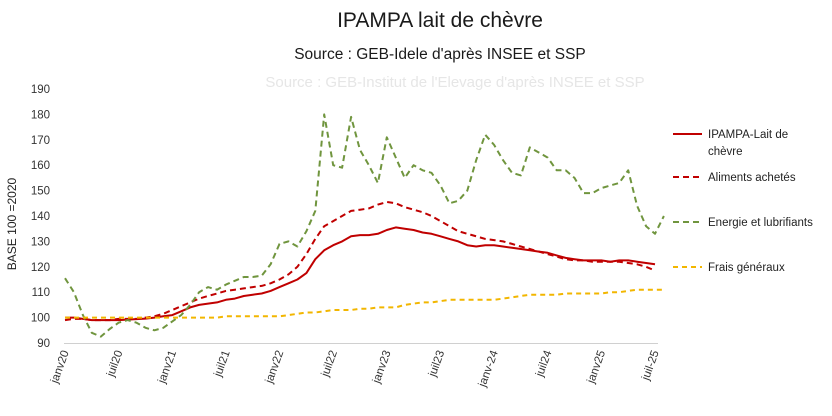  I want to click on x-tick-label: janv25, so click(596, 367).